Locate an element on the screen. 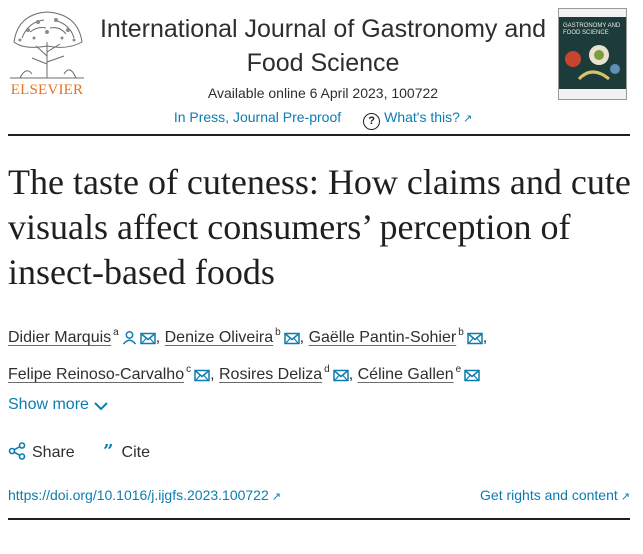 Image resolution: width=643 pixels, height=554 pixels. show-more-label: Show more is located at coordinates (48, 404).